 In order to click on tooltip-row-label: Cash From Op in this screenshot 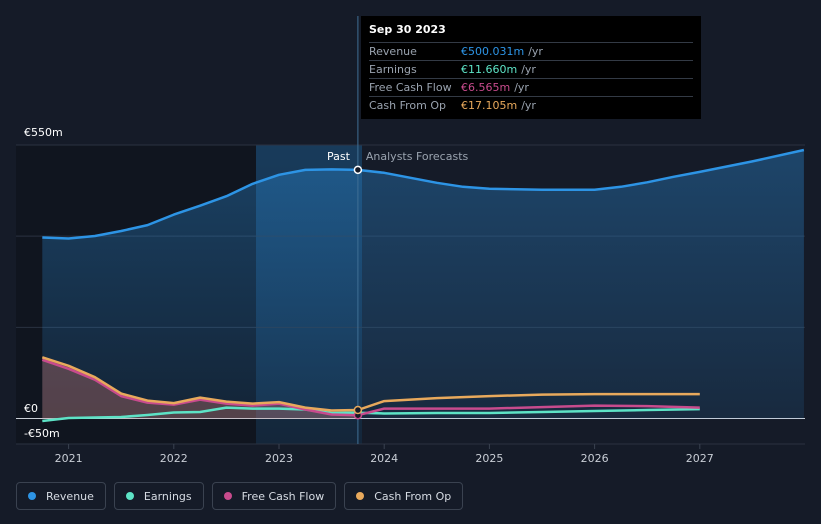, I will do `click(408, 105)`.